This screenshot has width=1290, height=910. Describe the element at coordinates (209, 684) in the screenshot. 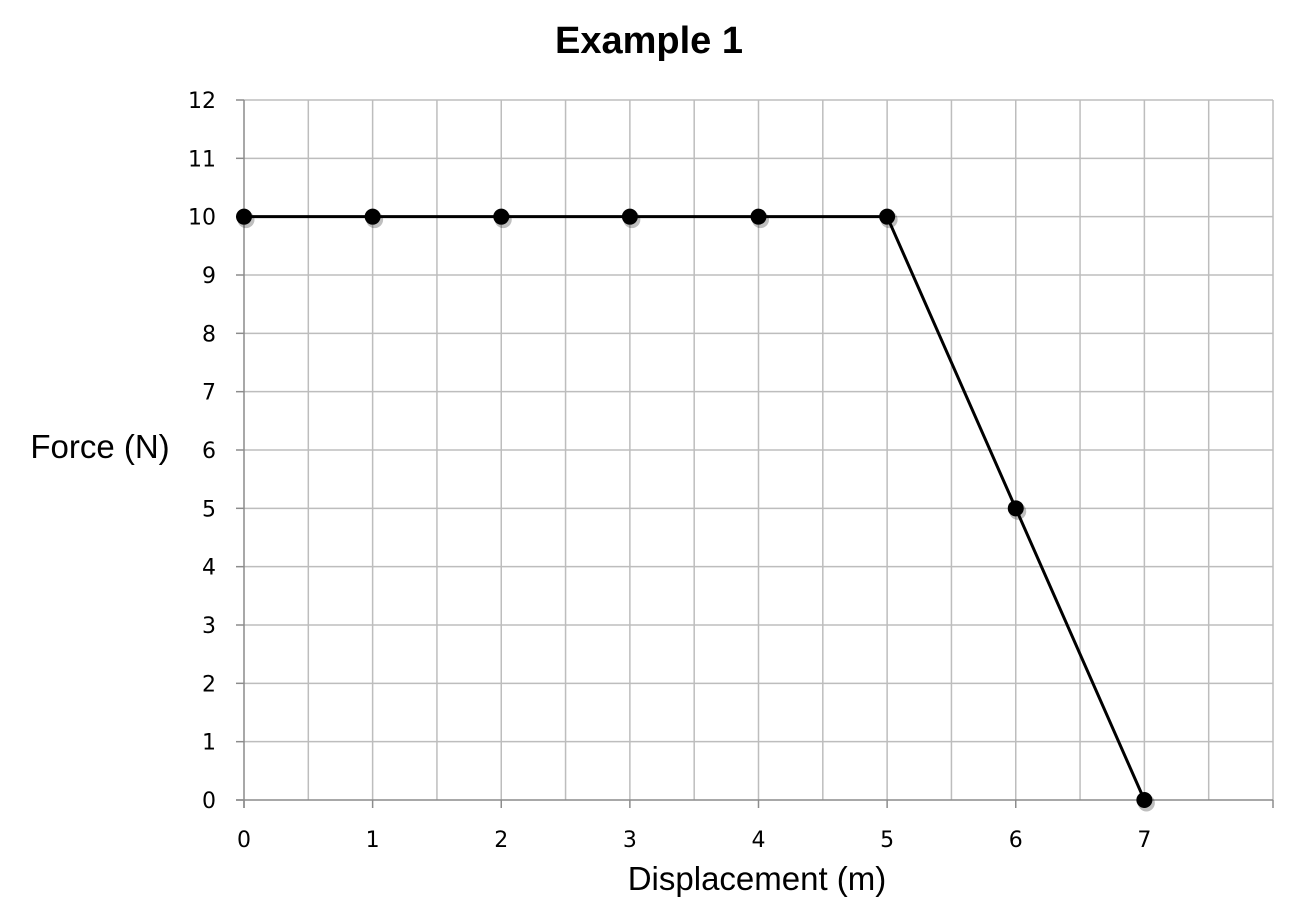

I see `y-tick-label: 2` at that location.